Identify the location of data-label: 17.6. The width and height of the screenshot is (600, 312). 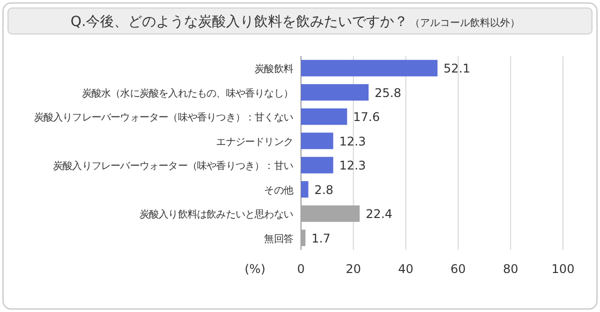
(366, 117).